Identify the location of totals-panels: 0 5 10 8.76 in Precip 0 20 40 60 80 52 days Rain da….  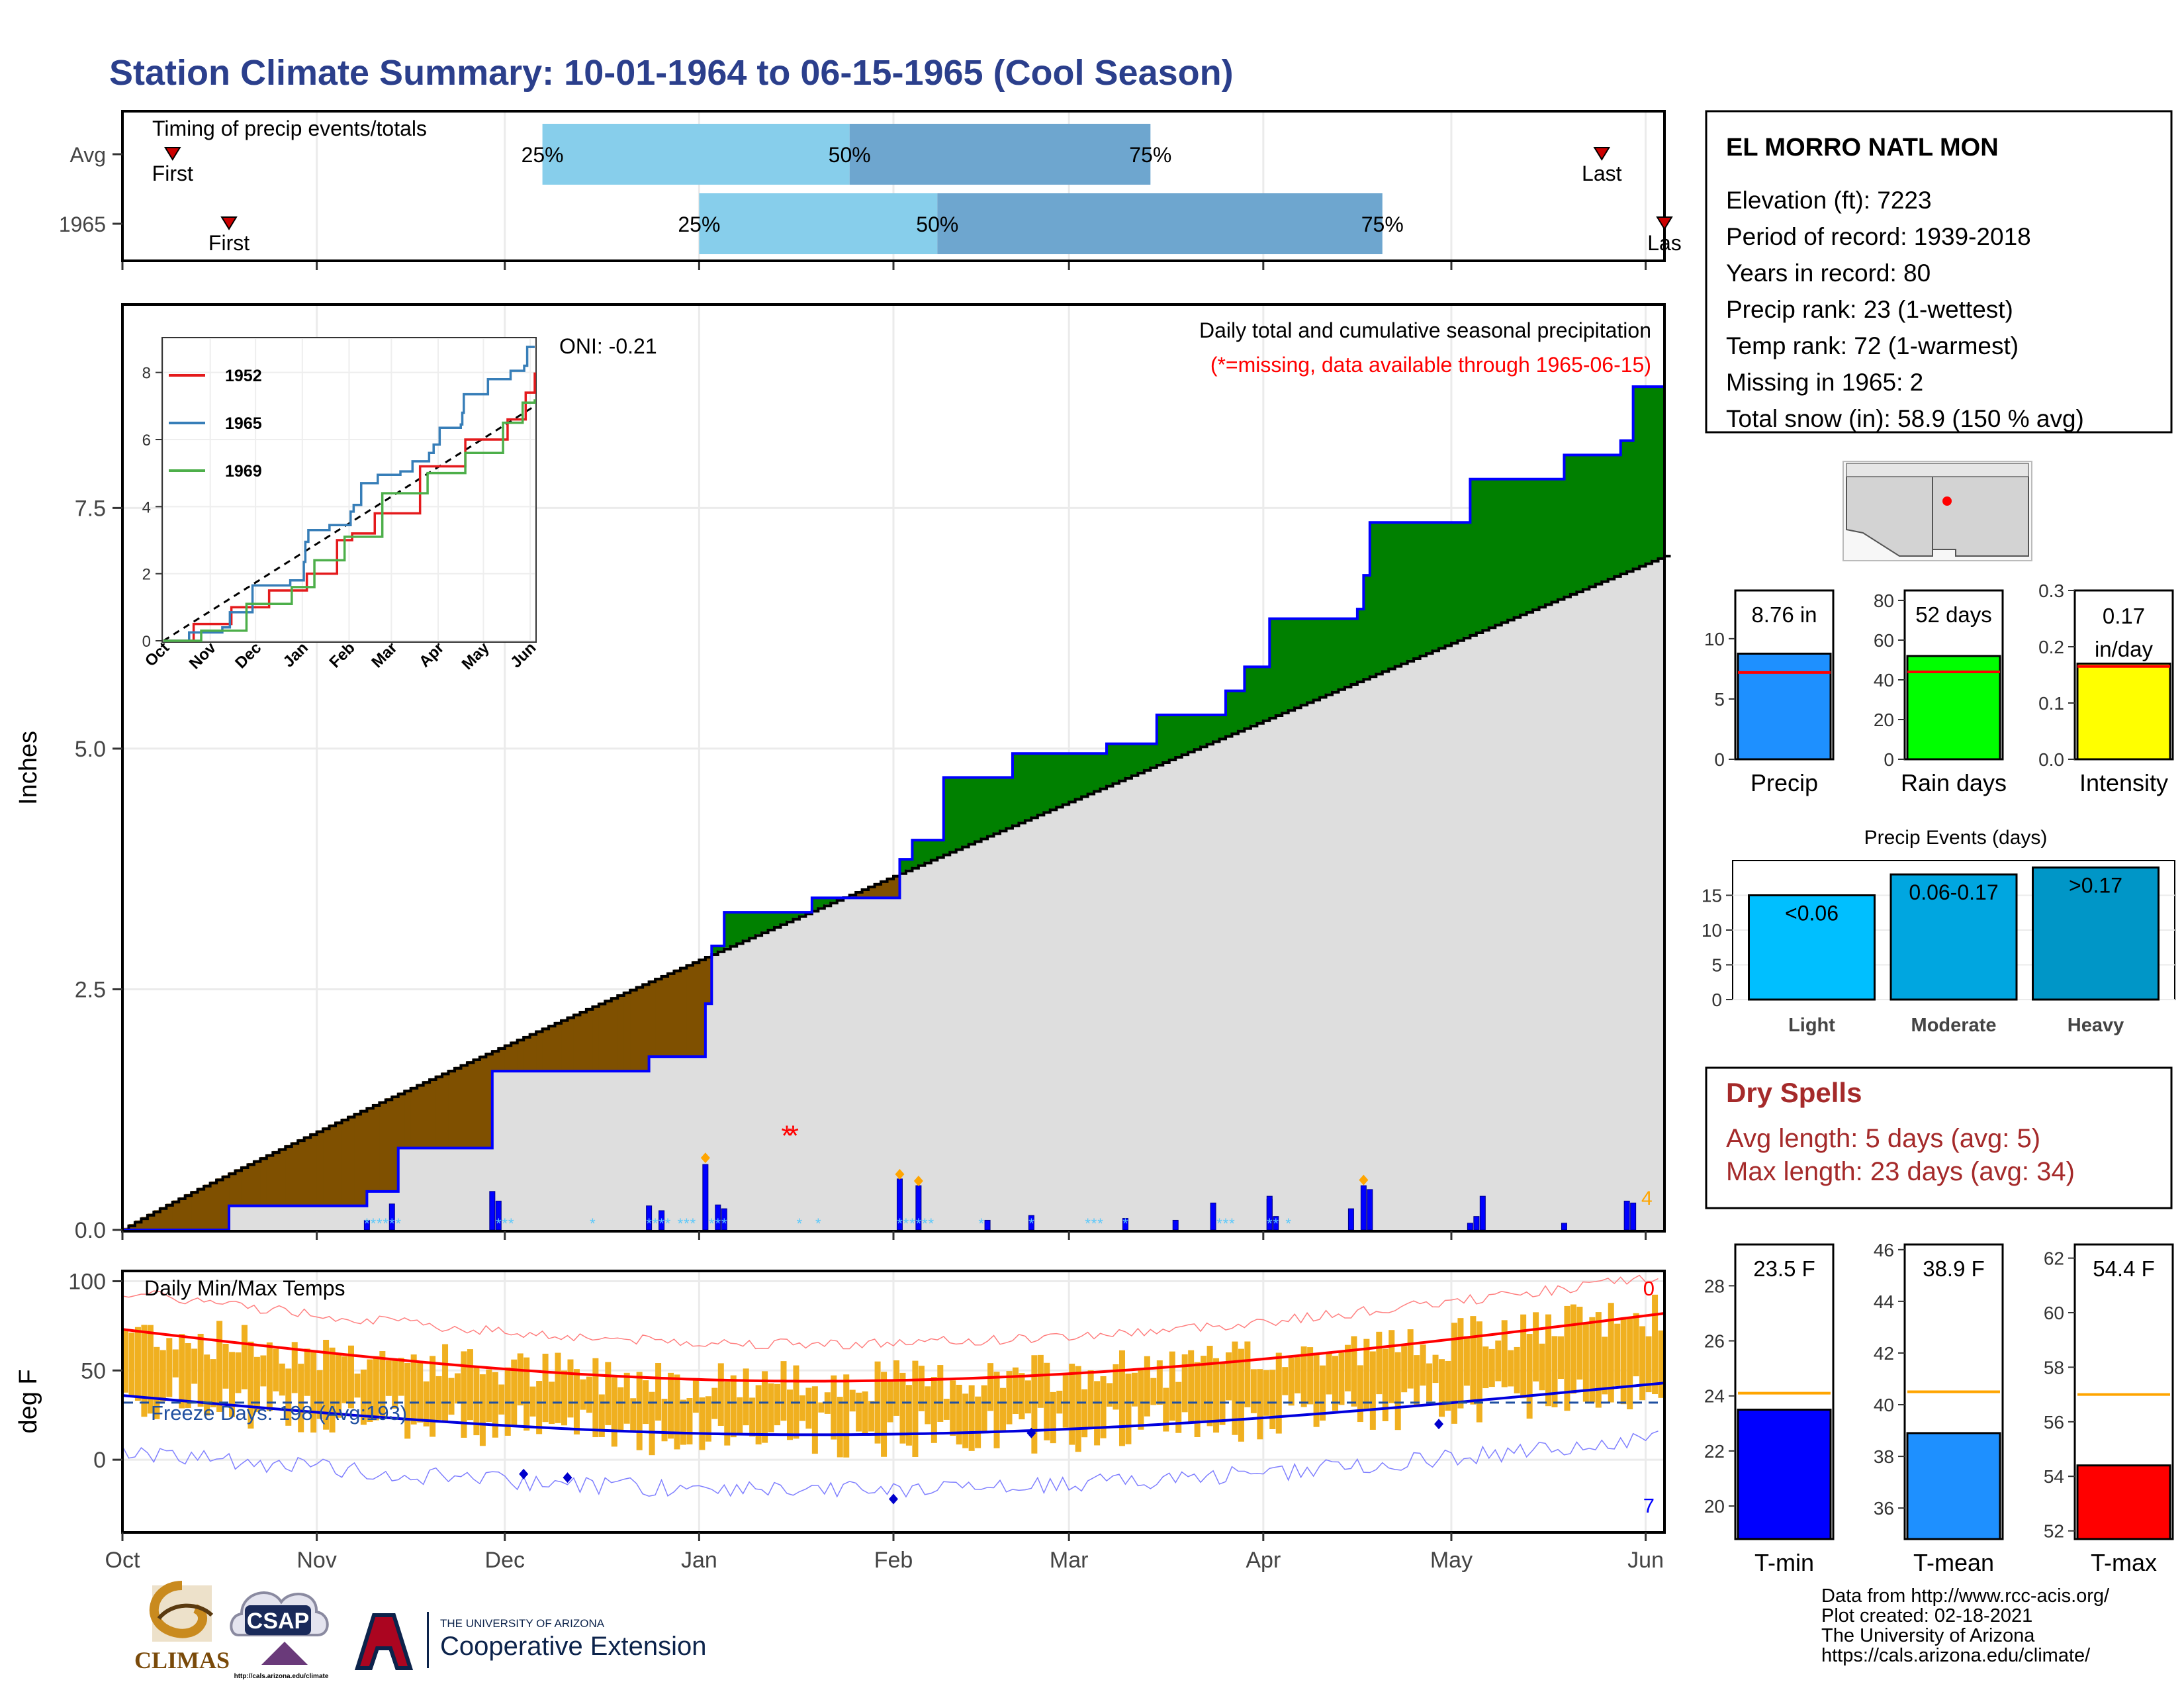
(1939, 688).